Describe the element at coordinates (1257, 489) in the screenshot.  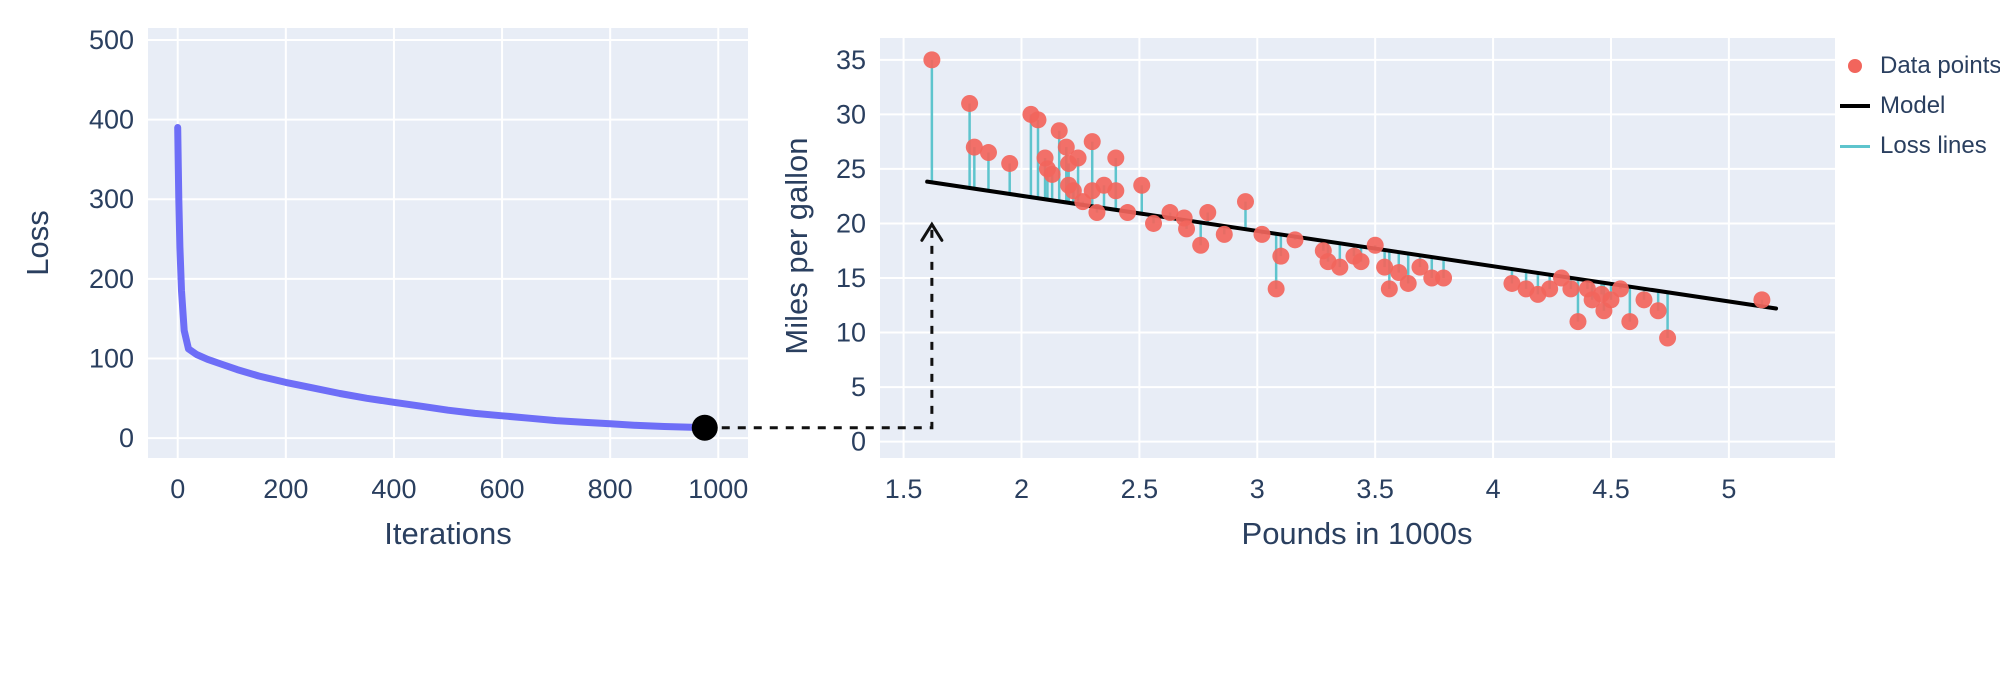
I see `x-tick-label: 3` at that location.